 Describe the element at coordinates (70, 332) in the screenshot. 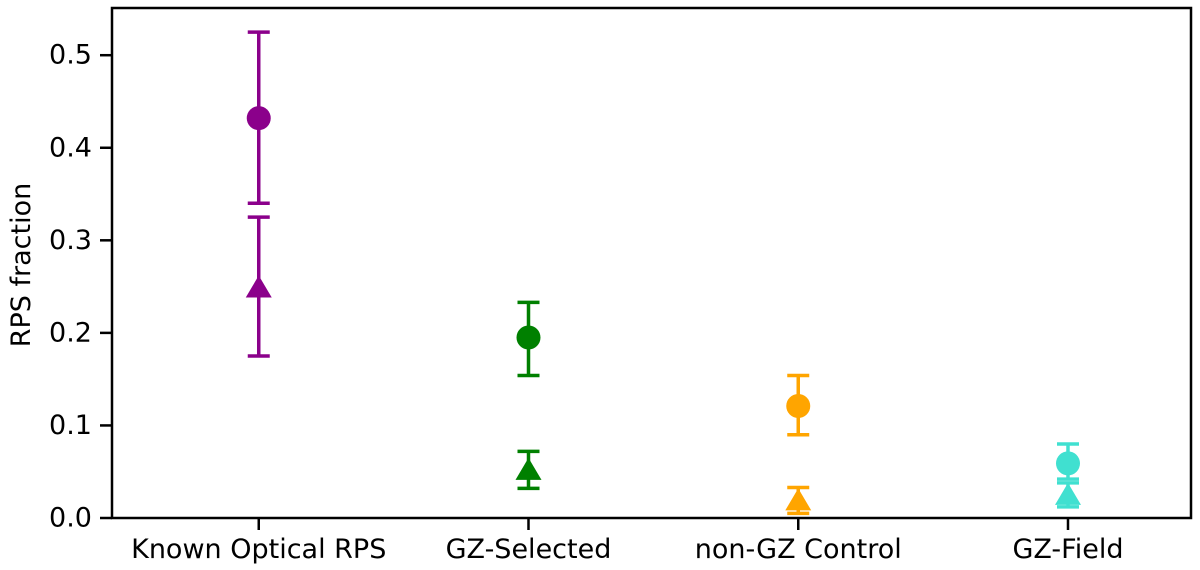

I see `y-tick-label: 0.2` at that location.